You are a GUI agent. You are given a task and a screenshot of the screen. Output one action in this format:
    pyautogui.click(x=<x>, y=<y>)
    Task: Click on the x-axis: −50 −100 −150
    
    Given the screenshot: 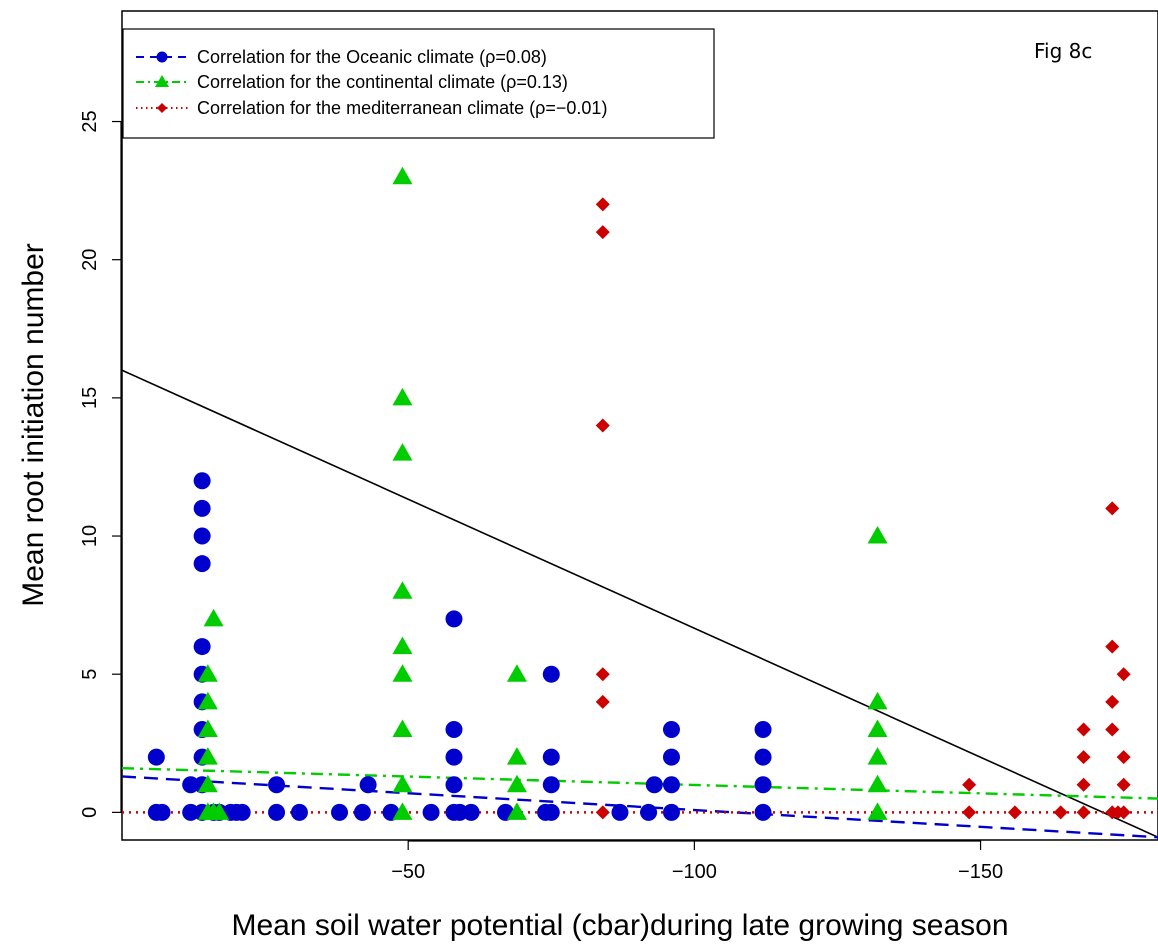 What is the action you would take?
    pyautogui.click(x=697, y=861)
    